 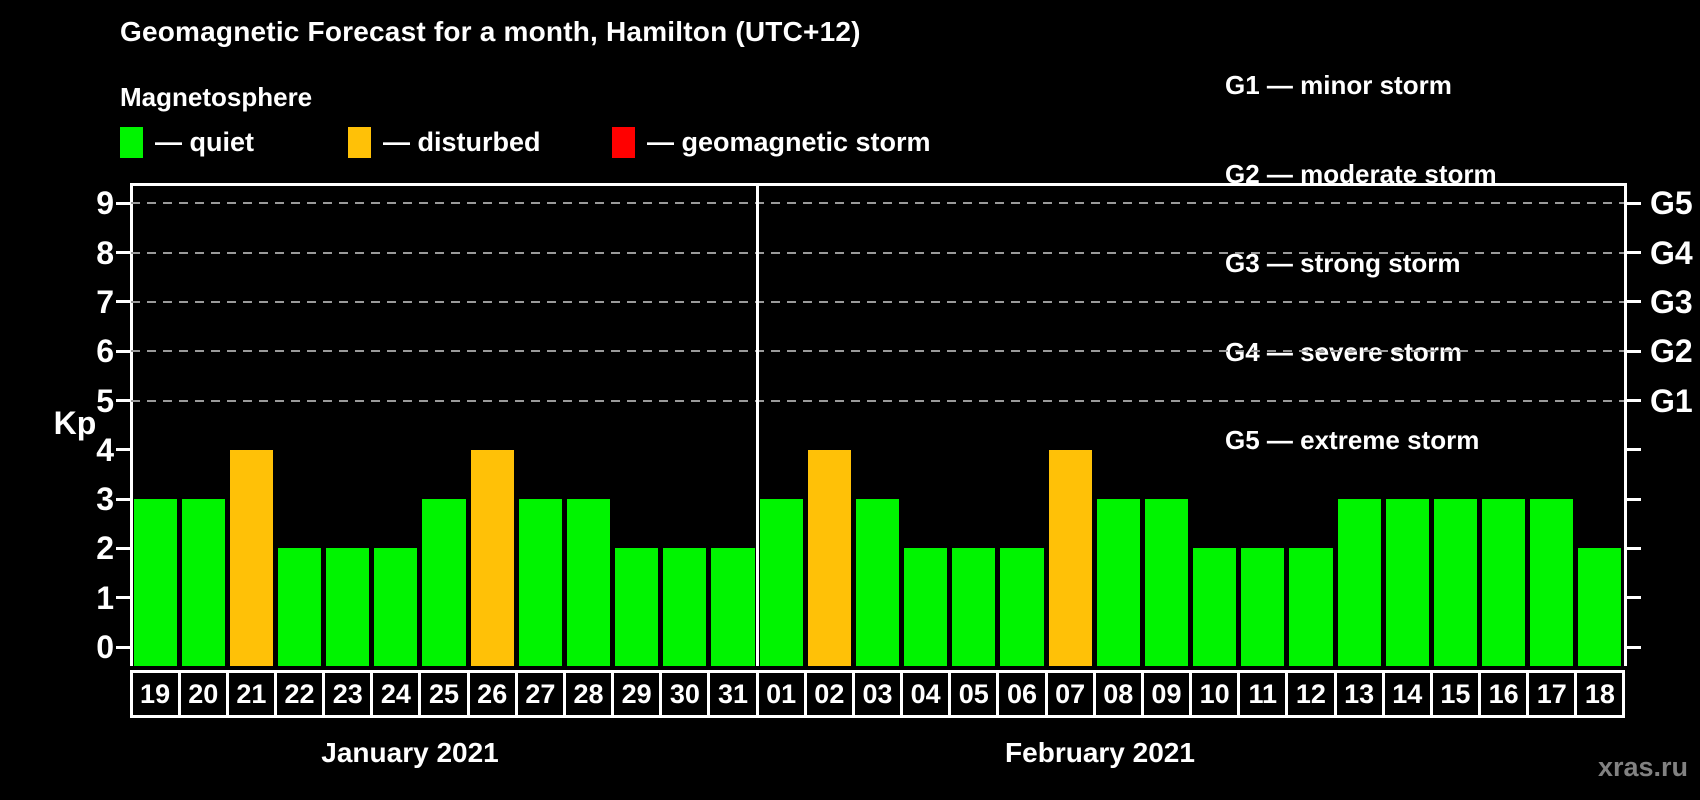 I want to click on watermark-xras: xras.ru, so click(x=1642, y=767).